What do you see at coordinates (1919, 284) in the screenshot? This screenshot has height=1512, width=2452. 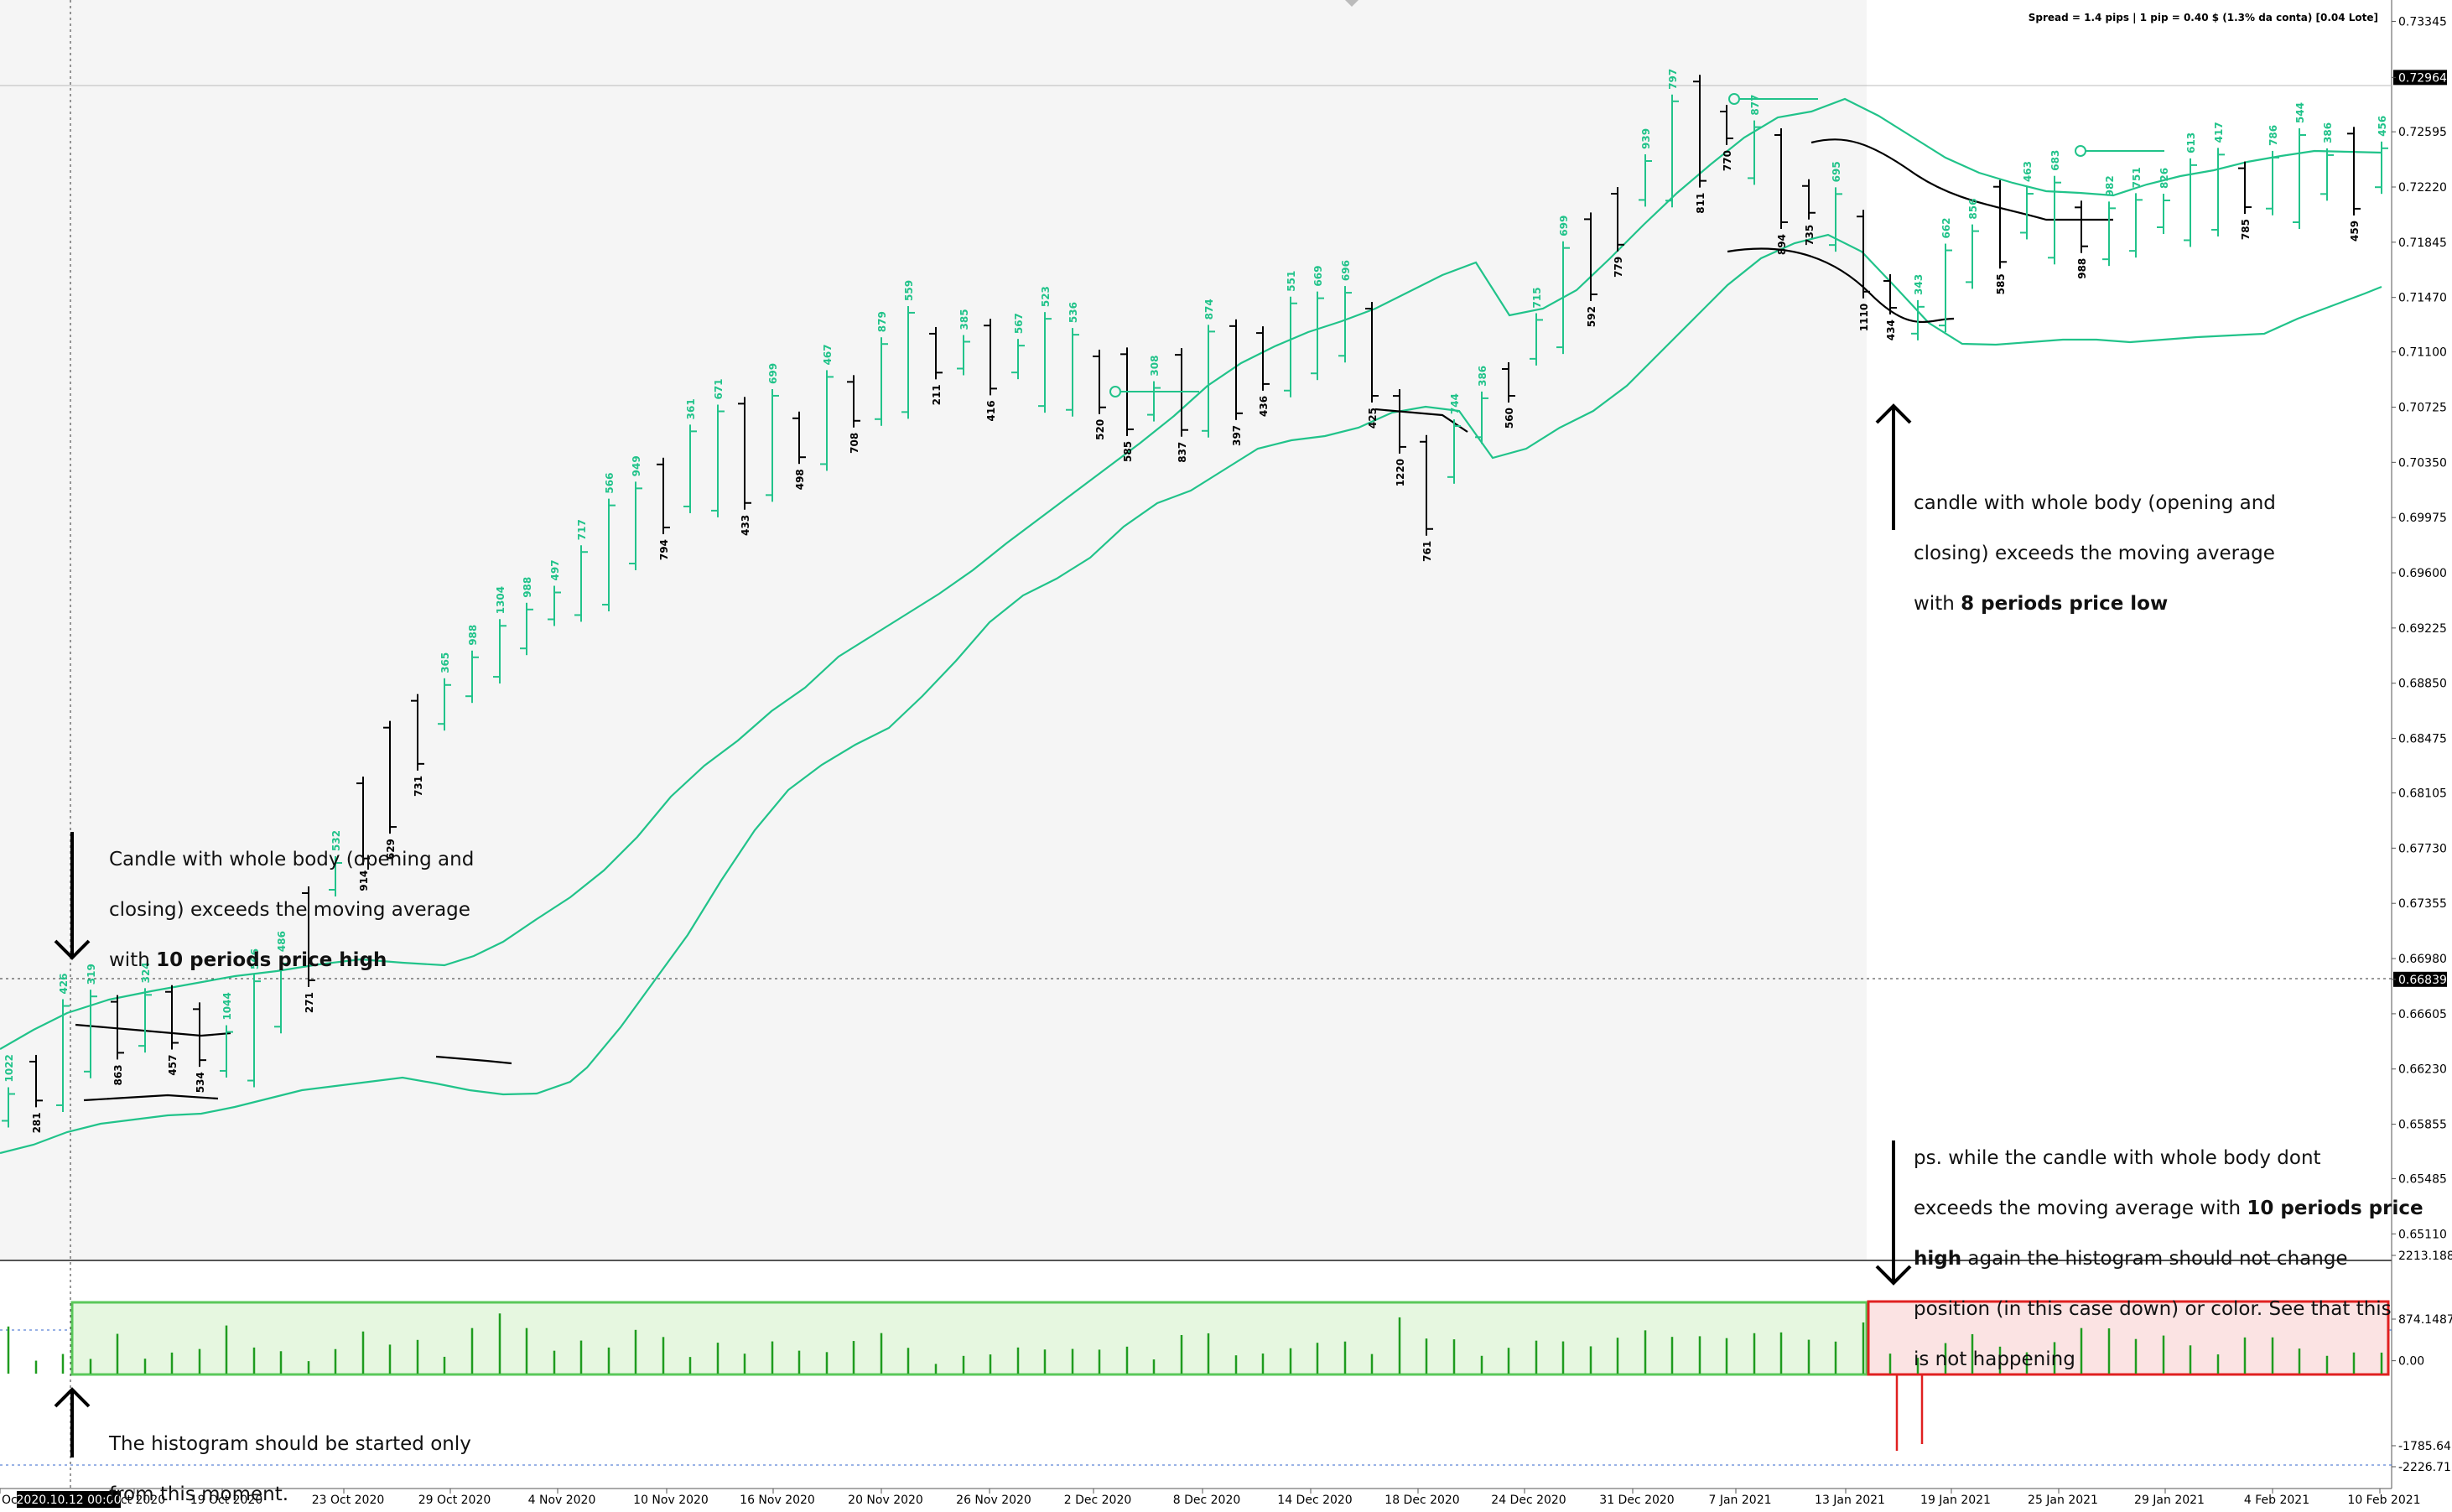 I see `candle-volume-label: 343` at bounding box center [1919, 284].